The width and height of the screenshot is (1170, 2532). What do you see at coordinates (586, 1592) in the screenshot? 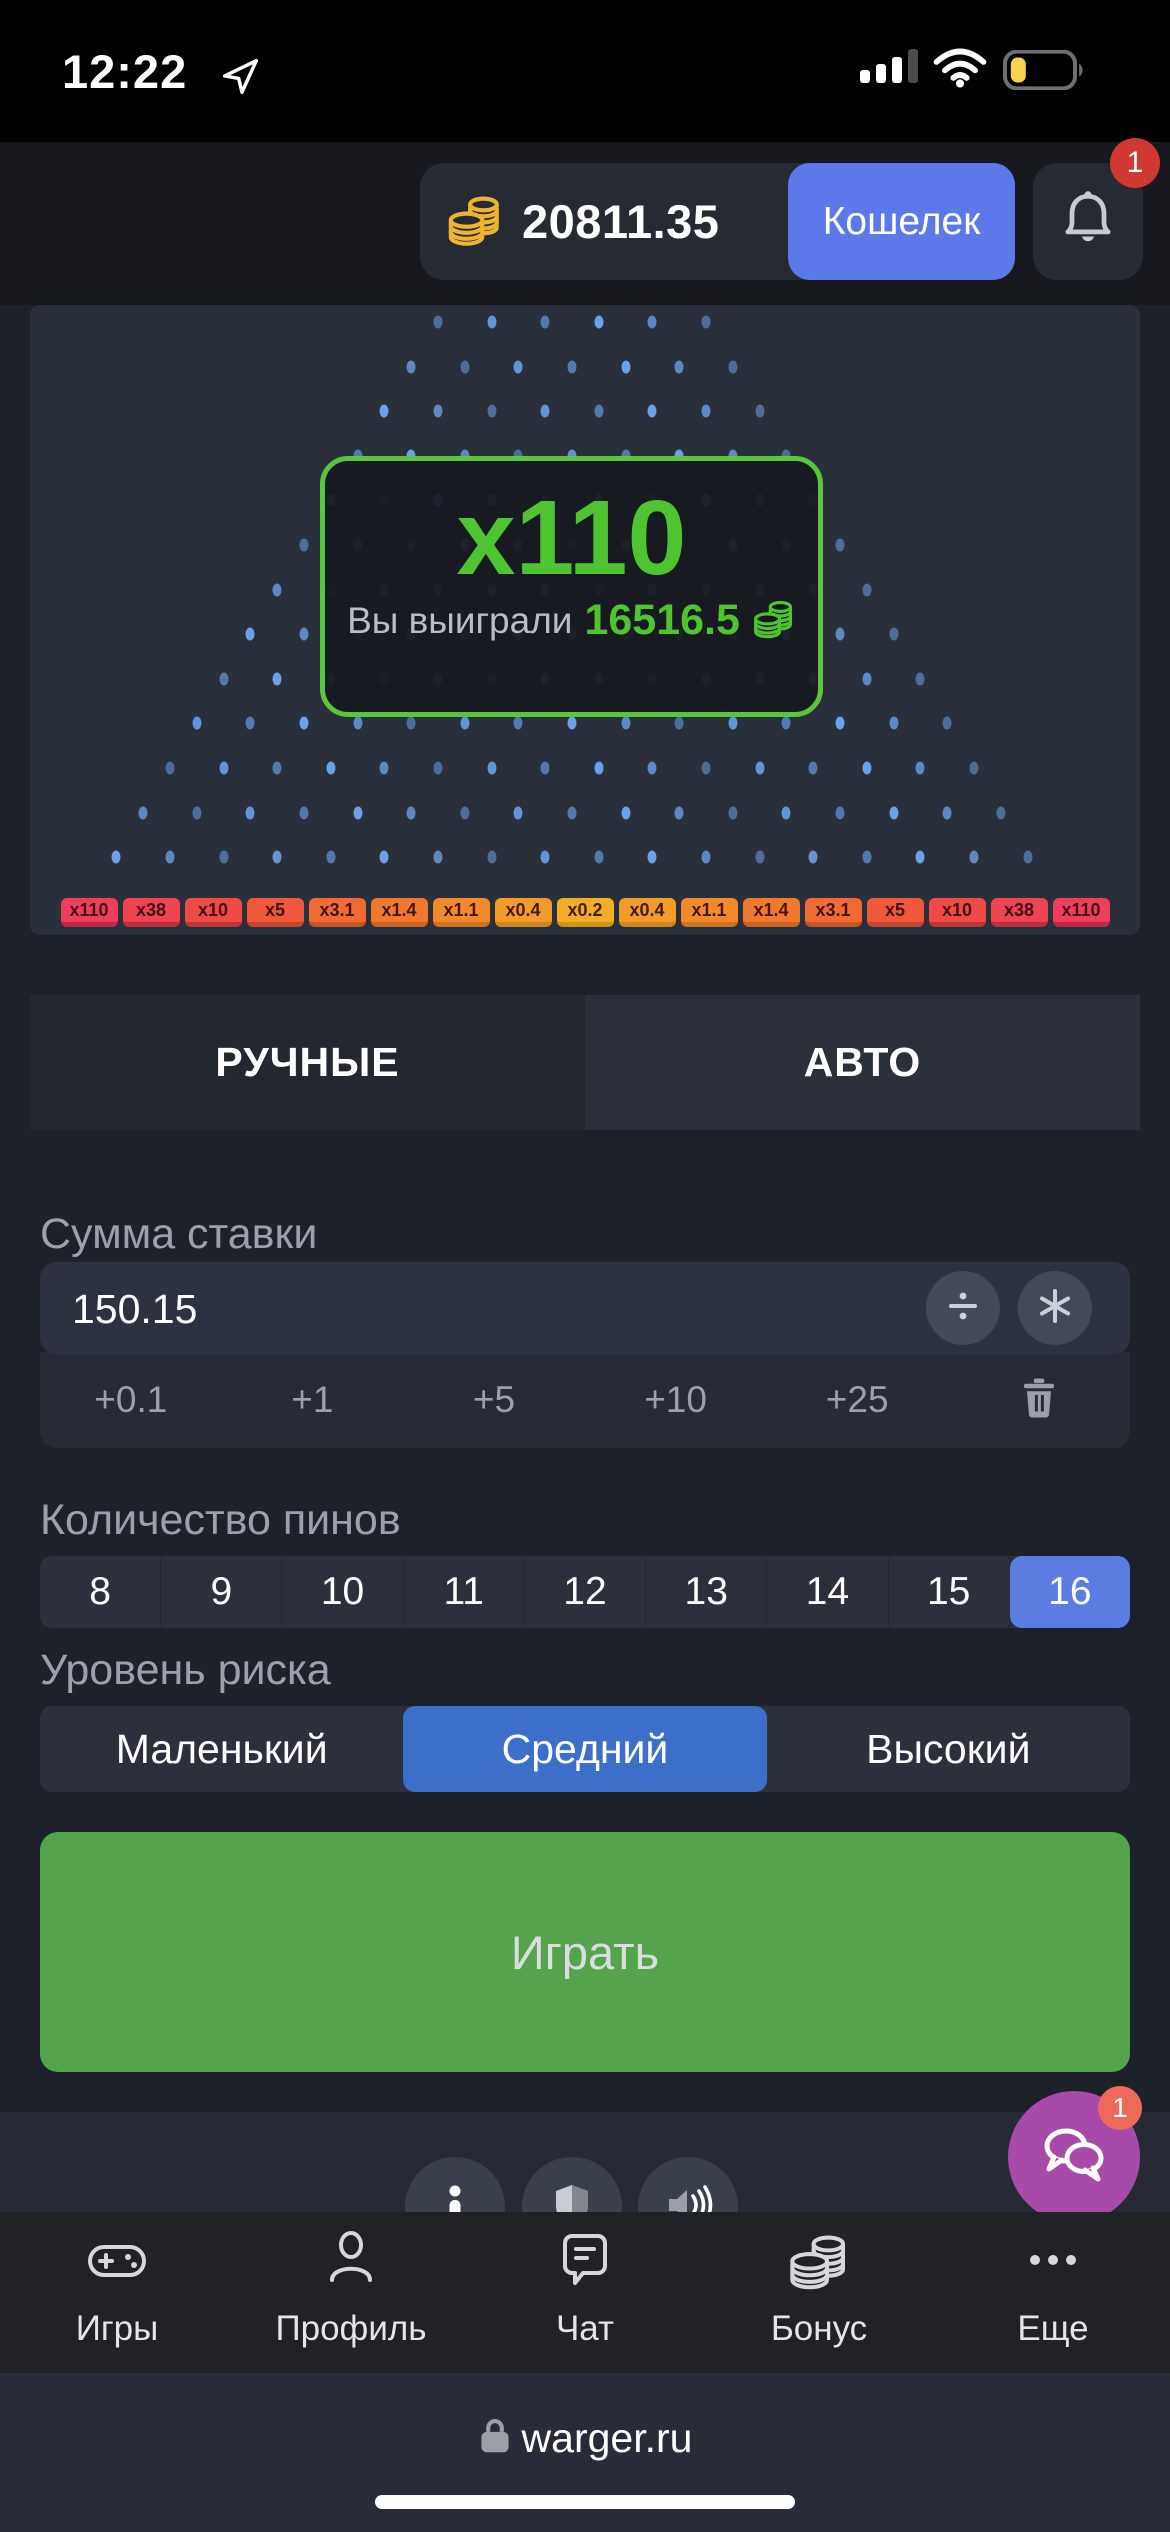
I see `pin-option: 12` at bounding box center [586, 1592].